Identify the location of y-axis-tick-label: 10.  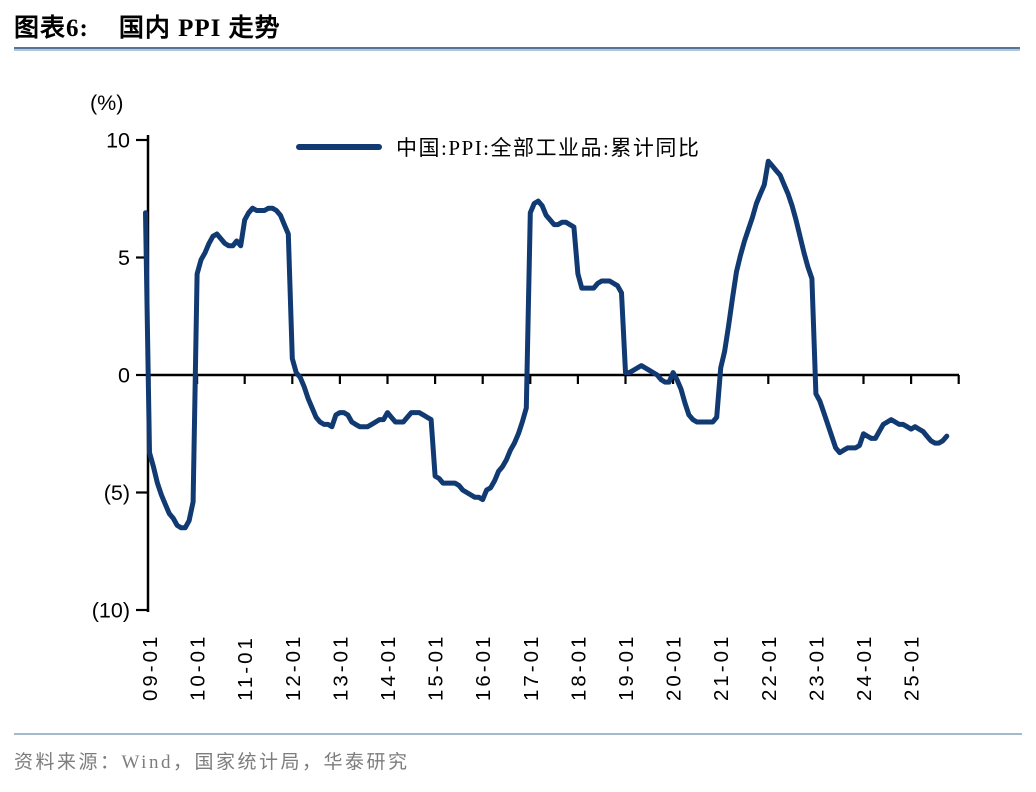
(118, 141).